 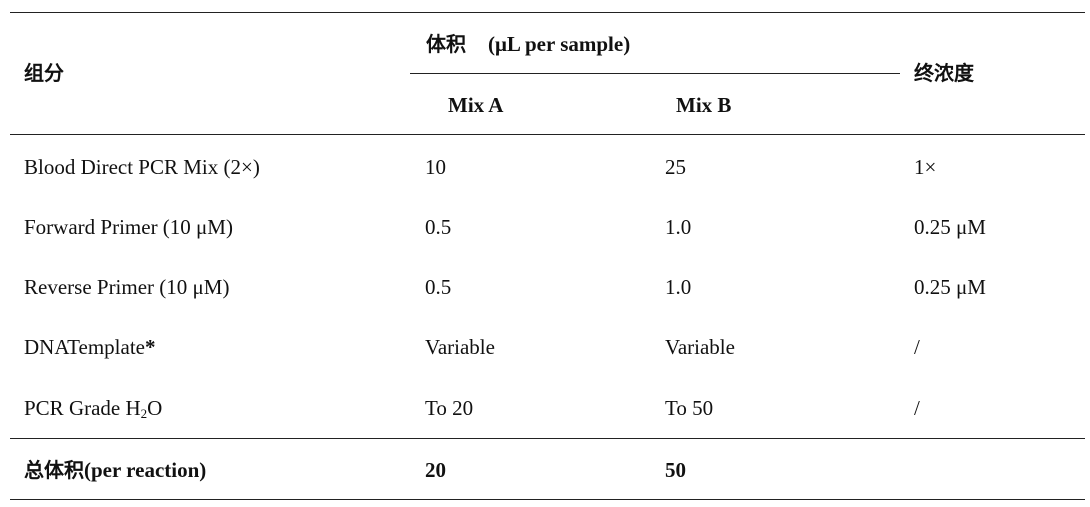 I want to click on row-1-final: 1×, so click(x=925, y=167).